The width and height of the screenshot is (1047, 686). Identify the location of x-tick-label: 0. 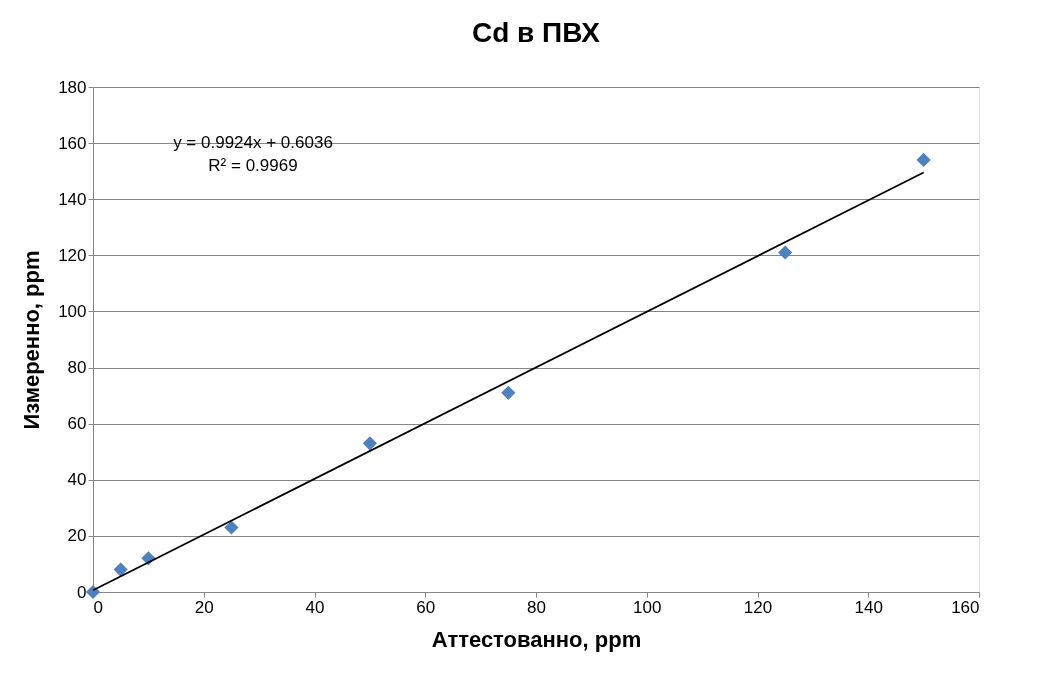
(98, 607).